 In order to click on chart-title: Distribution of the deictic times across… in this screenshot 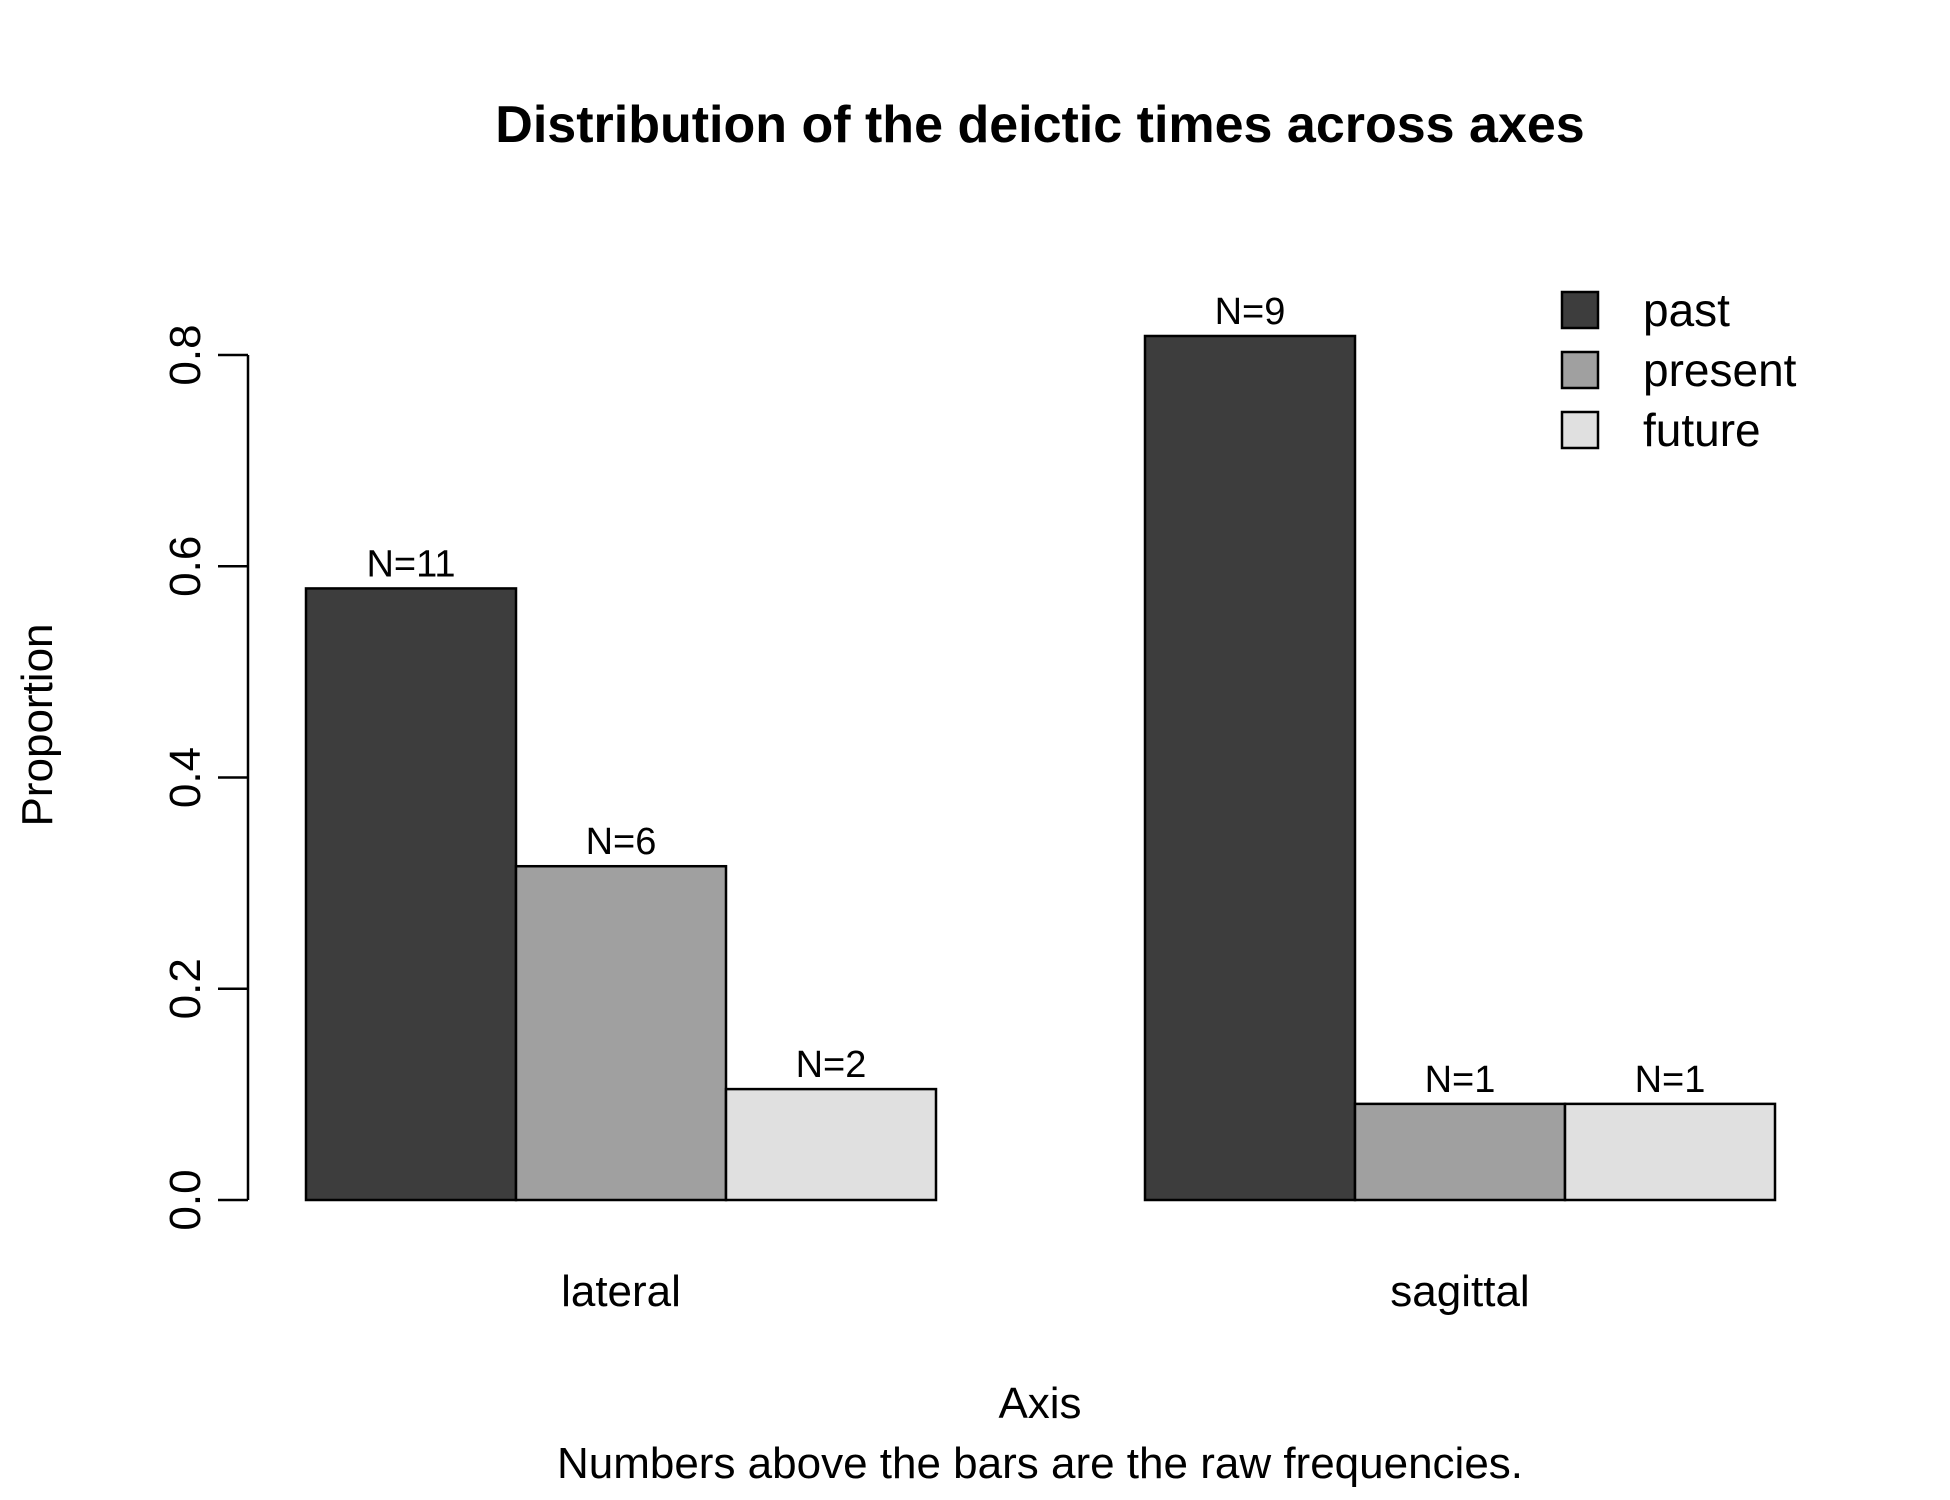, I will do `click(1039, 125)`.